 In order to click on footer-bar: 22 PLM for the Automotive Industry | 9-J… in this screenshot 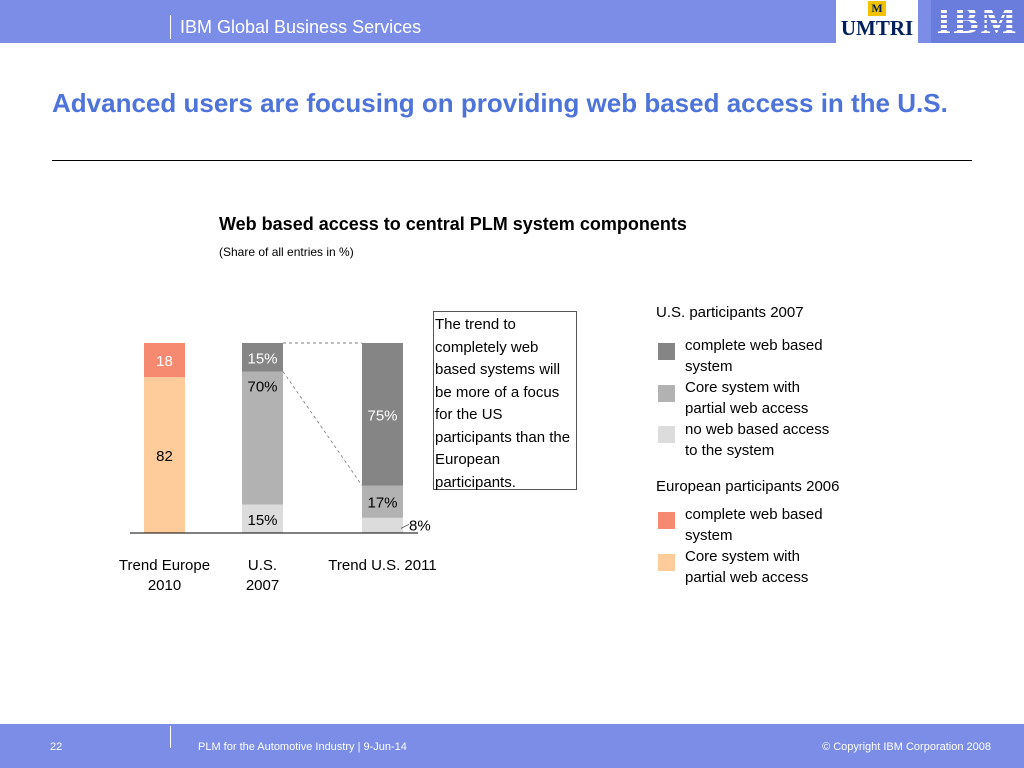, I will do `click(512, 746)`.